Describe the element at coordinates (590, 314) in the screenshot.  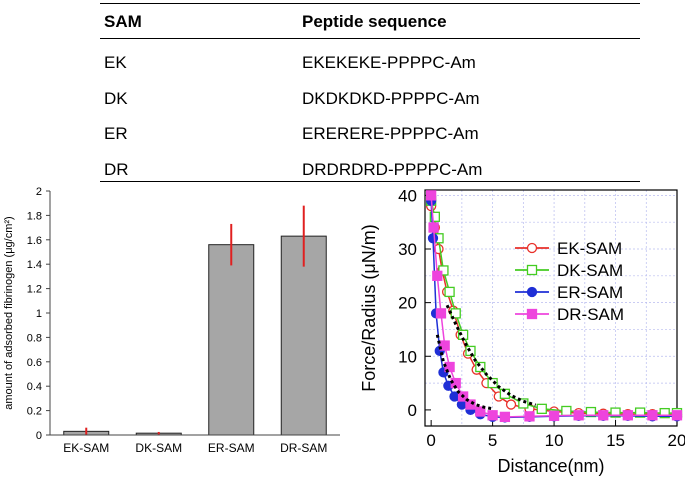
I see `legend-label-dr-sam: DR-SAM` at that location.